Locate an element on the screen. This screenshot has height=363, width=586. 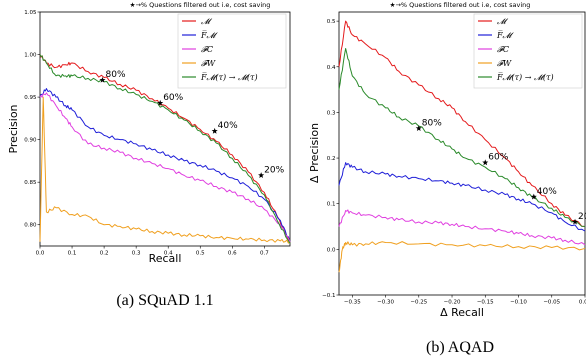
y-axis-label: Δ Precision is located at coordinates (314, 153).